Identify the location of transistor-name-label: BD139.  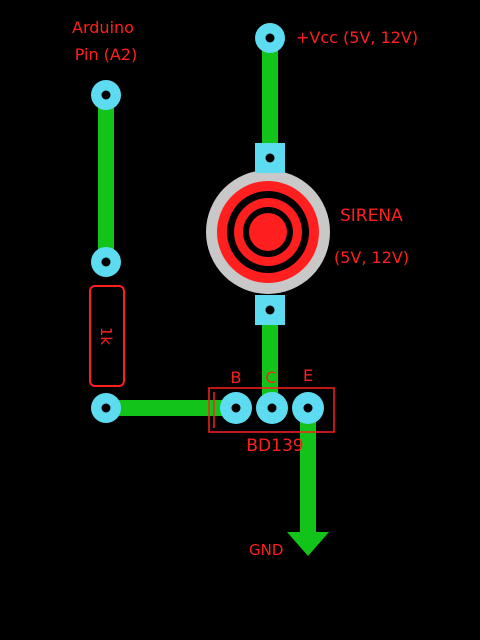
(274, 446).